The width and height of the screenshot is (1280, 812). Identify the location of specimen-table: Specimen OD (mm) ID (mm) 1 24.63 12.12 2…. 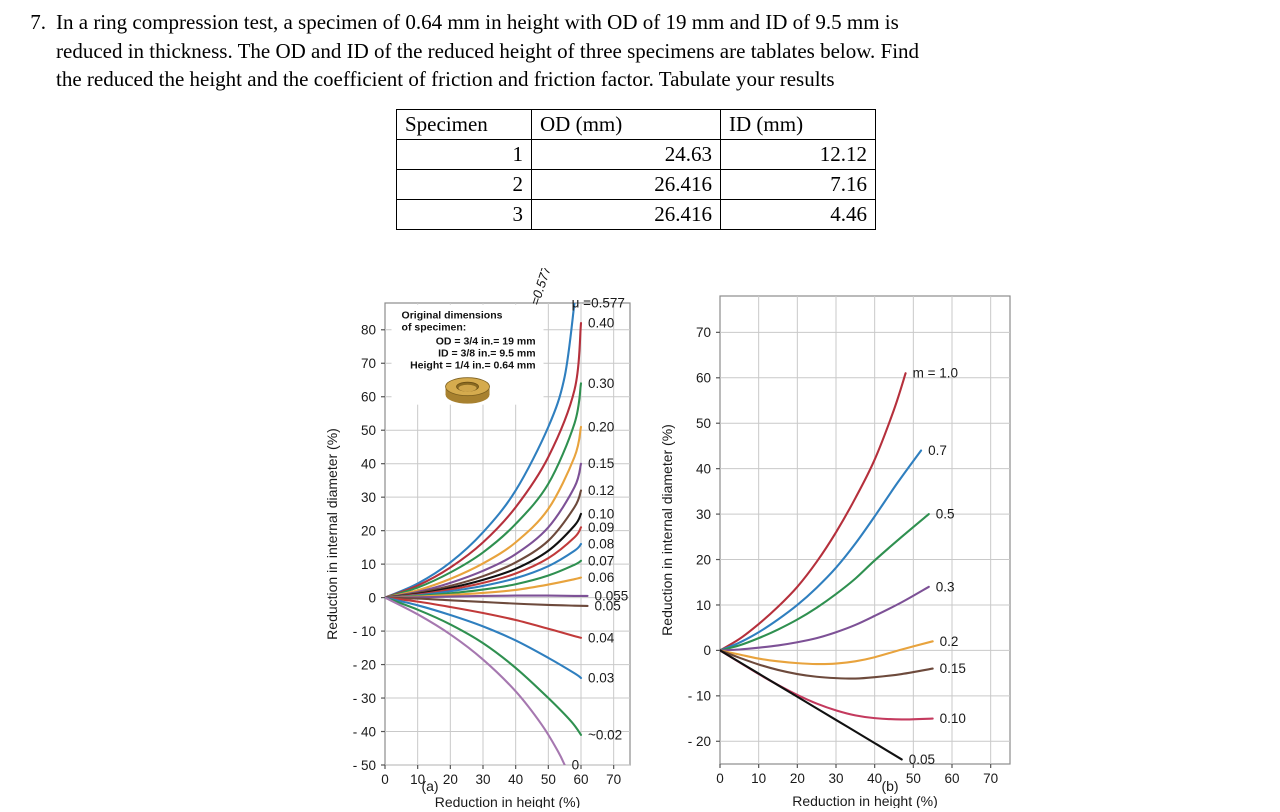
(636, 169).